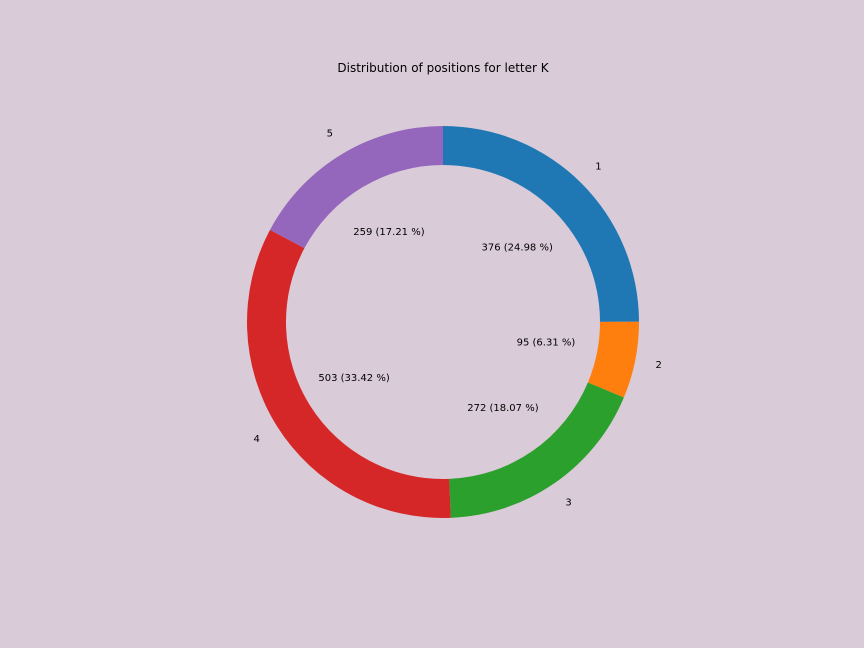 This screenshot has width=864, height=648. I want to click on value-label-5: 259 (17.21 %), so click(388, 232).